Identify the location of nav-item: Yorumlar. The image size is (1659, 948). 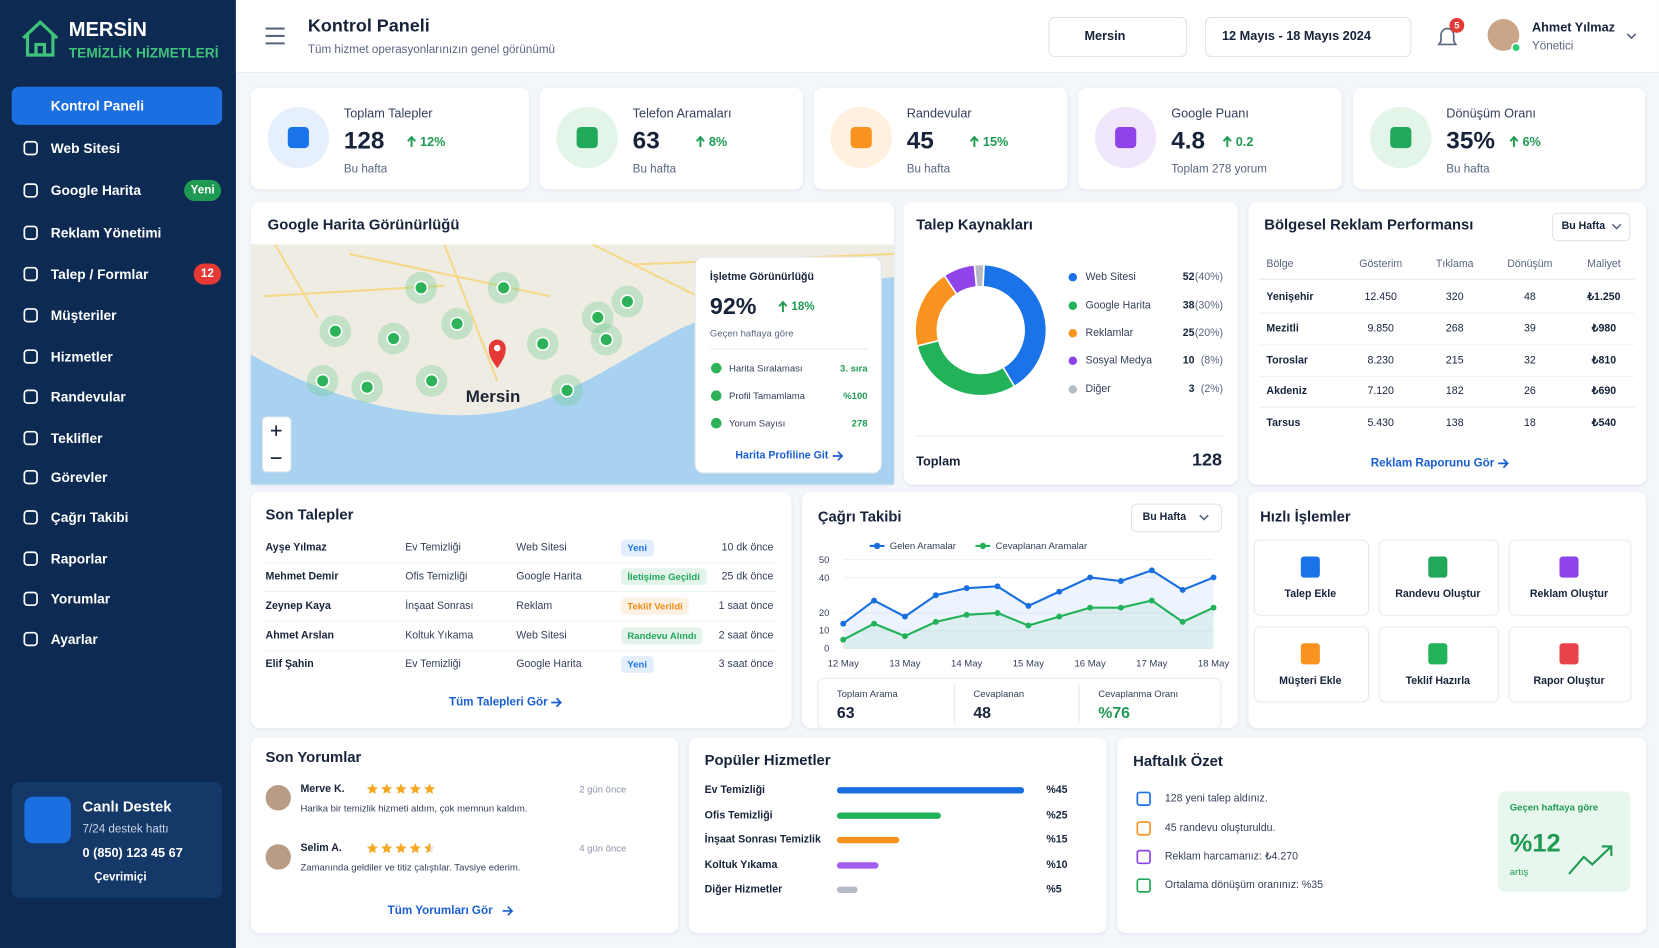
(80, 598).